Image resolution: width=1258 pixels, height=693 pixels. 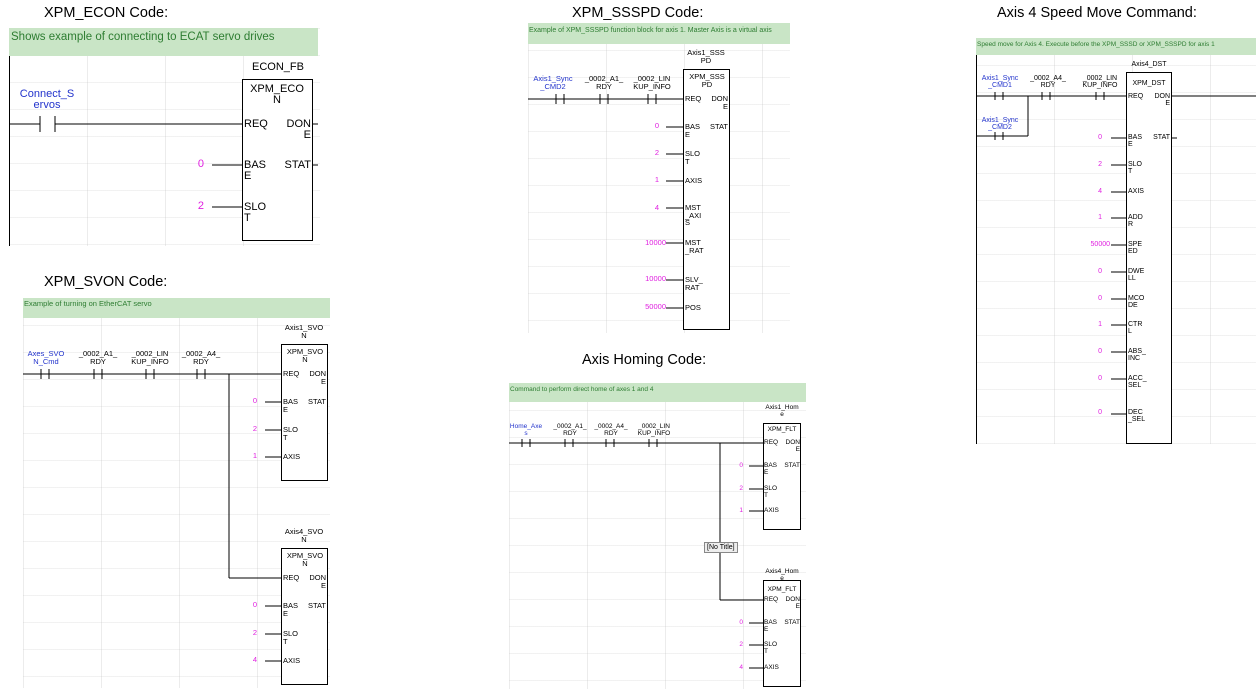 I want to click on svon-block1-pin-done: DON E, so click(x=317, y=377).